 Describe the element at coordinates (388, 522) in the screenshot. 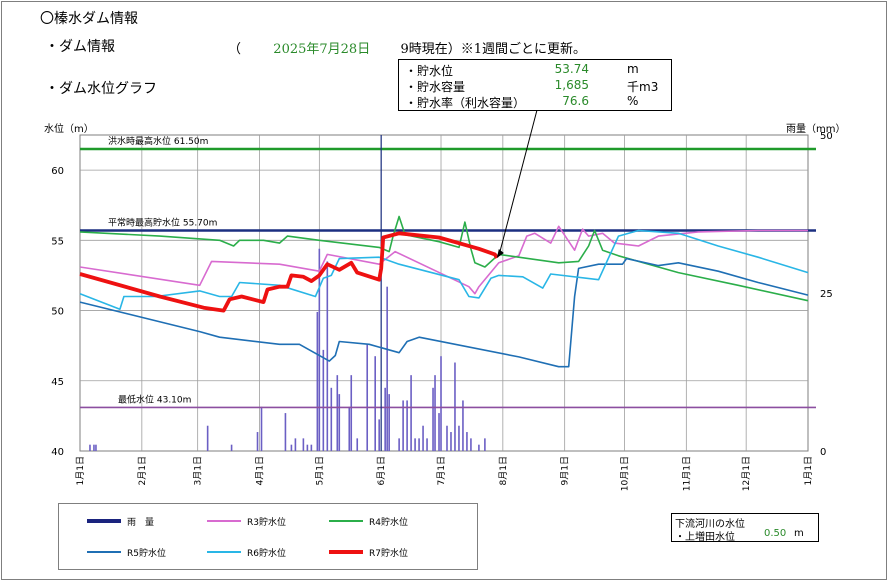

I see `legend-label: R4貯水位` at that location.